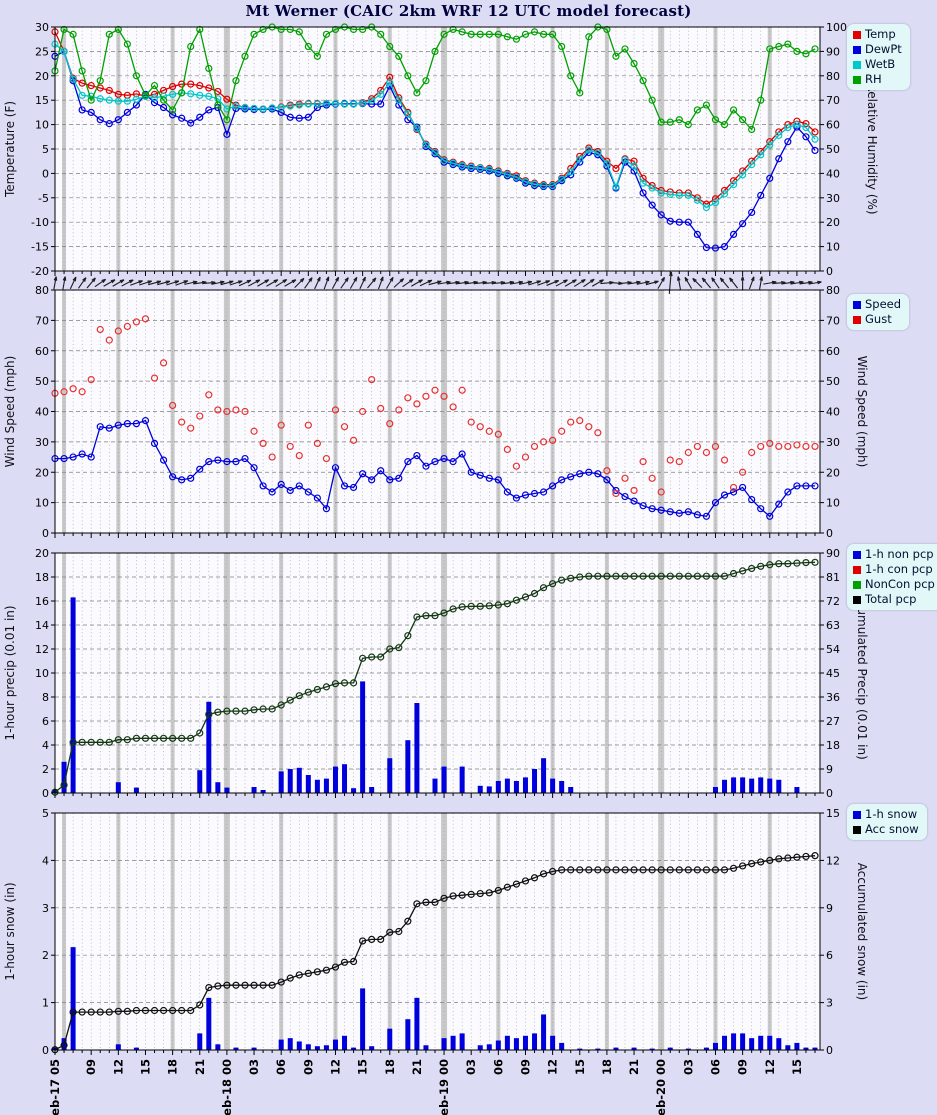  What do you see at coordinates (900, 584) in the screenshot?
I see `legend-label: NonCon pcp` at bounding box center [900, 584].